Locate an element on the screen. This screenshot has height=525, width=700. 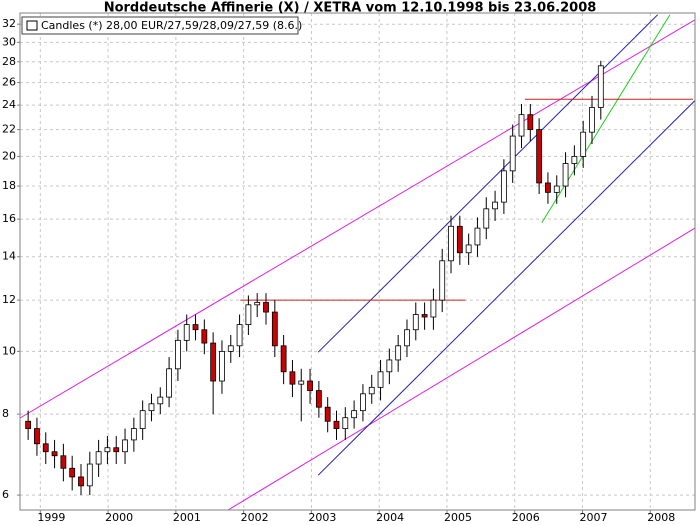
y-tick-label: 30 is located at coordinates (9, 41).